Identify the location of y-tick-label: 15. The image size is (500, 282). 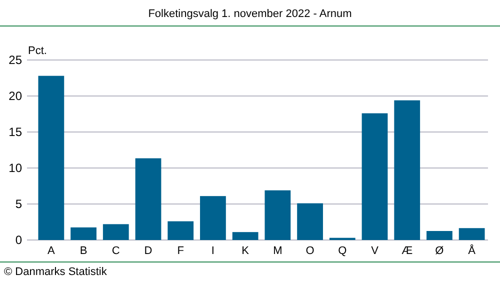
(15, 132).